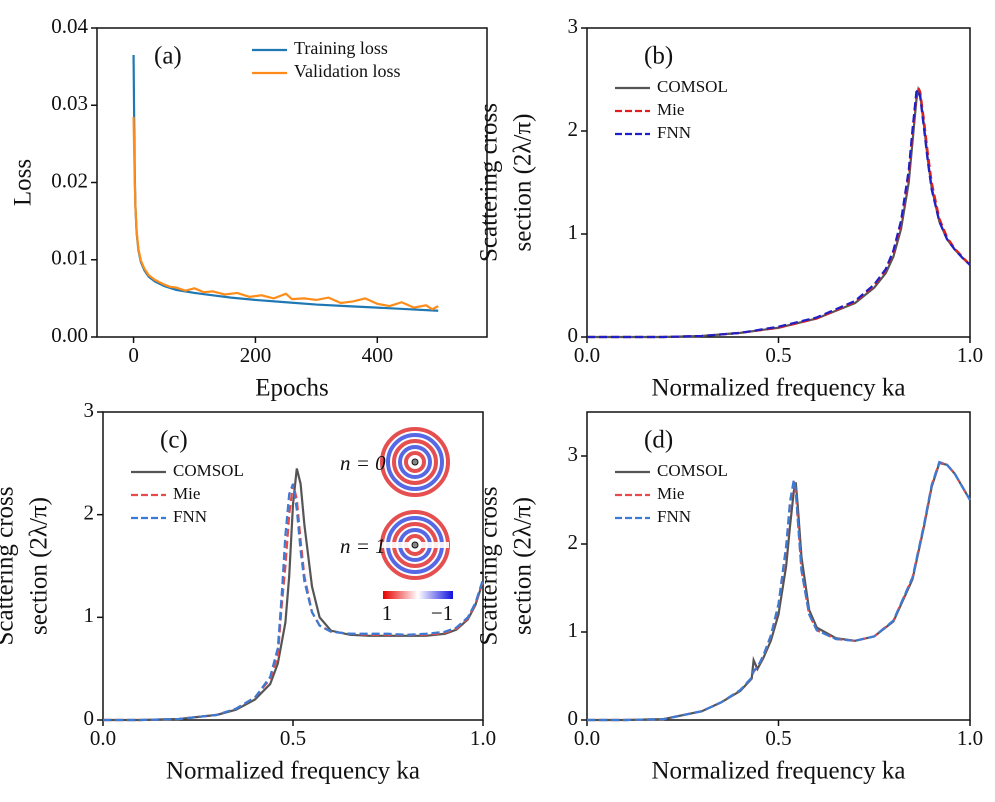  What do you see at coordinates (387, 613) in the screenshot?
I see `annotation: 1` at bounding box center [387, 613].